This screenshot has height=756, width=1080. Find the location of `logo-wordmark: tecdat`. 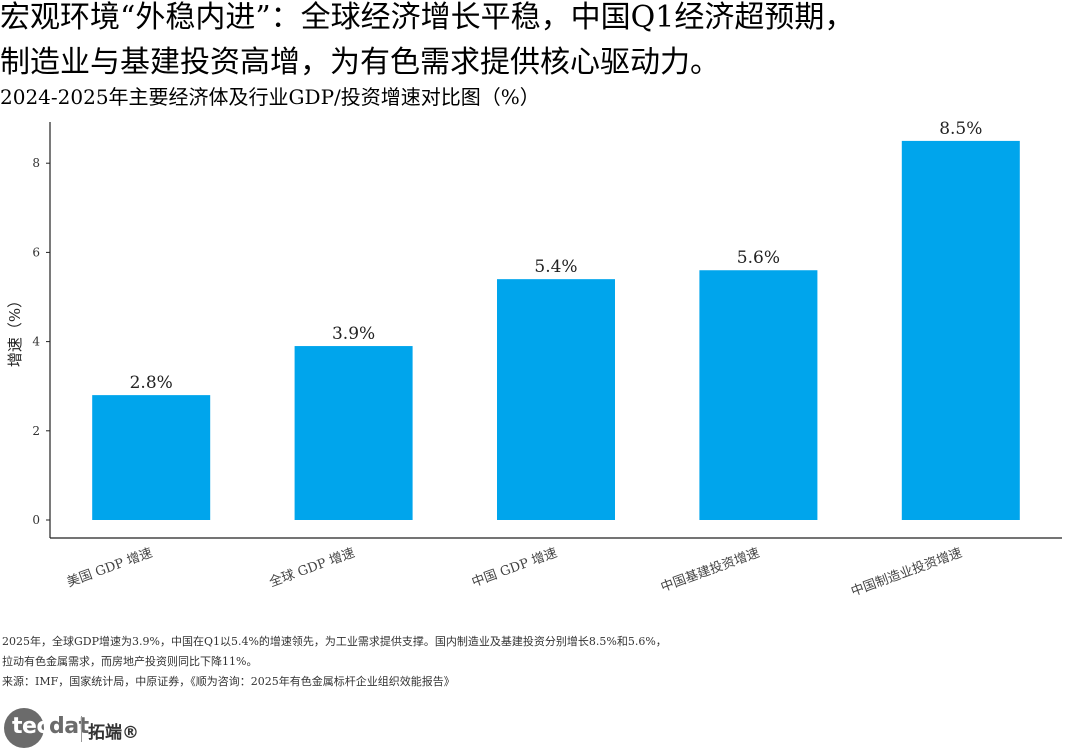

logo-wordmark: tecdat is located at coordinates (50, 726).